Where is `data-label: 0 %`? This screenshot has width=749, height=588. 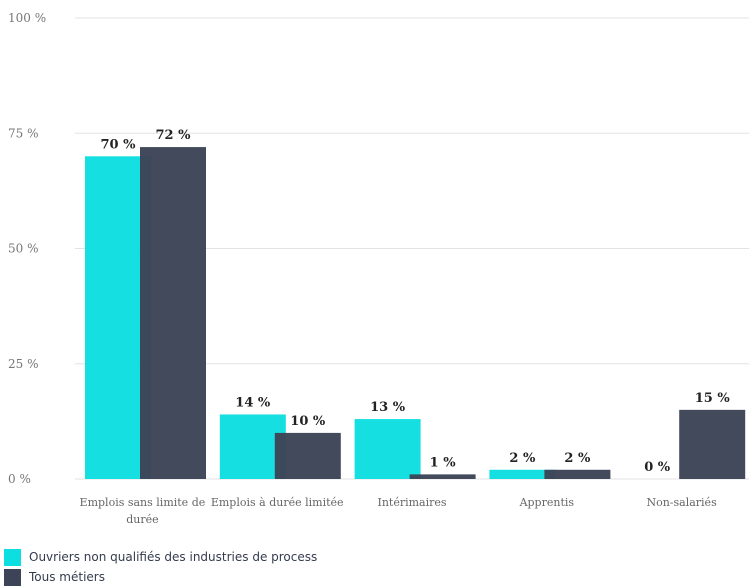
data-label: 0 % is located at coordinates (657, 467).